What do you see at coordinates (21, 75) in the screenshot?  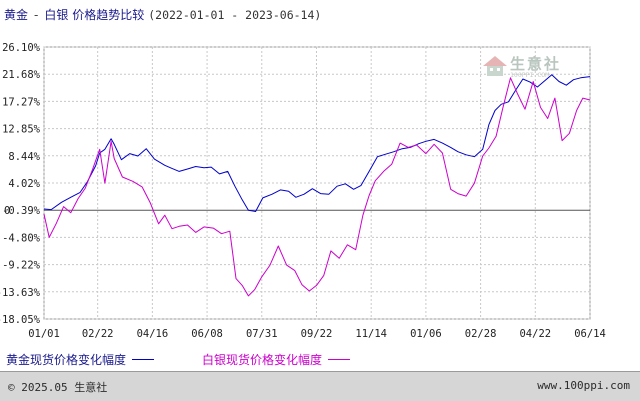 I see `y-tick-label: 21.68%` at bounding box center [21, 75].